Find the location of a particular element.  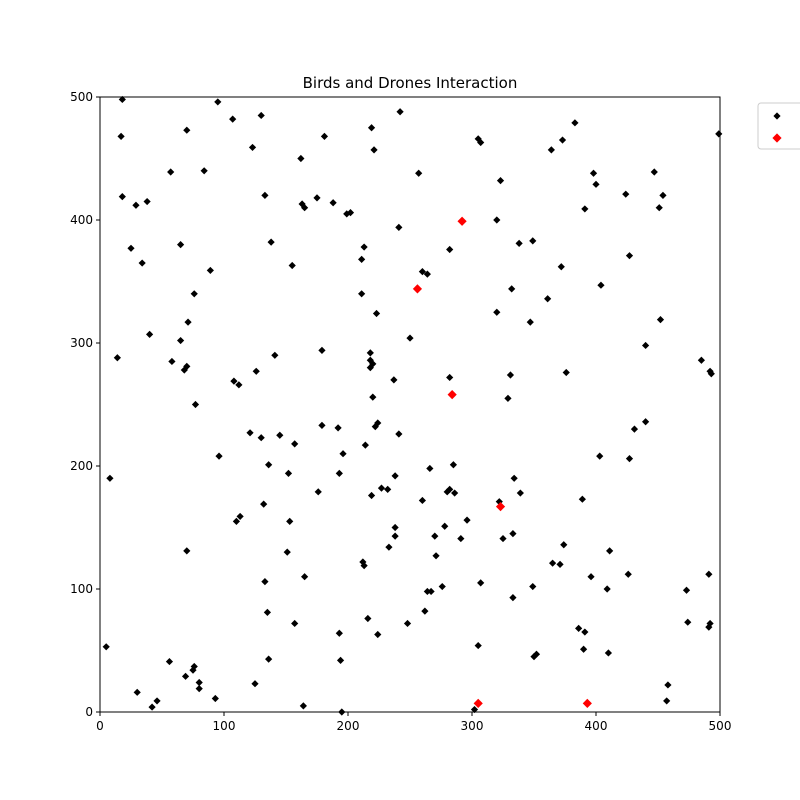

x-tick-label: 200 is located at coordinates (348, 726).